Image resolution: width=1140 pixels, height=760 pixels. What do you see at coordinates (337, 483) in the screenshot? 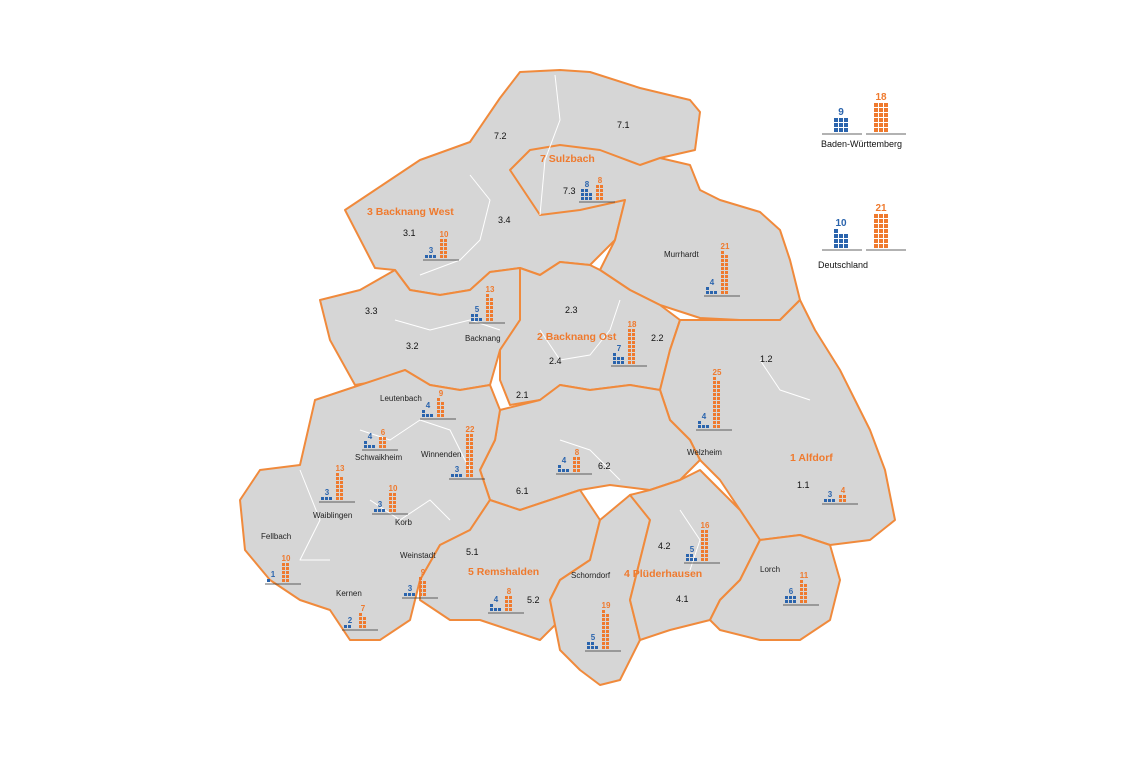
I see `bar-group-waiblingen: 3 13` at bounding box center [337, 483].